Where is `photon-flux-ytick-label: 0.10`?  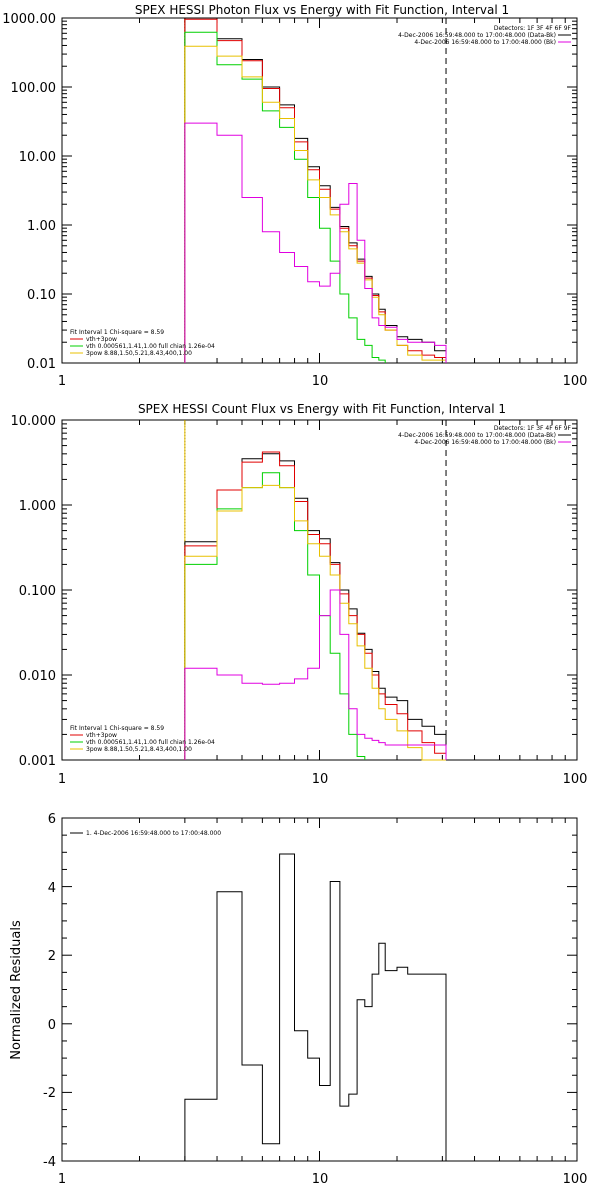
photon-flux-ytick-label: 0.10 is located at coordinates (41, 295).